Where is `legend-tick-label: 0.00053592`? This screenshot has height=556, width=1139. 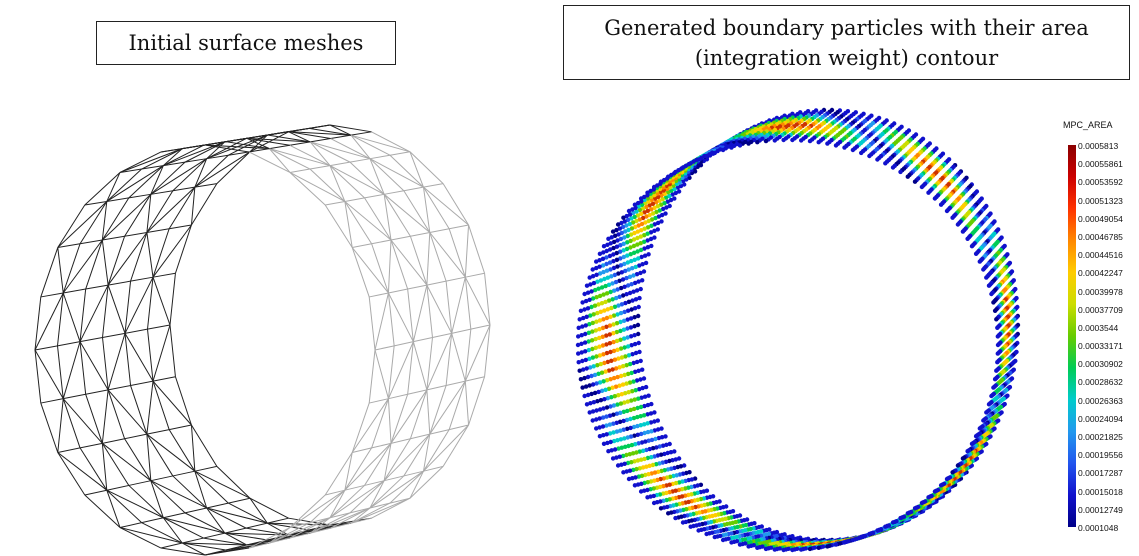 legend-tick-label: 0.00053592 is located at coordinates (1100, 182).